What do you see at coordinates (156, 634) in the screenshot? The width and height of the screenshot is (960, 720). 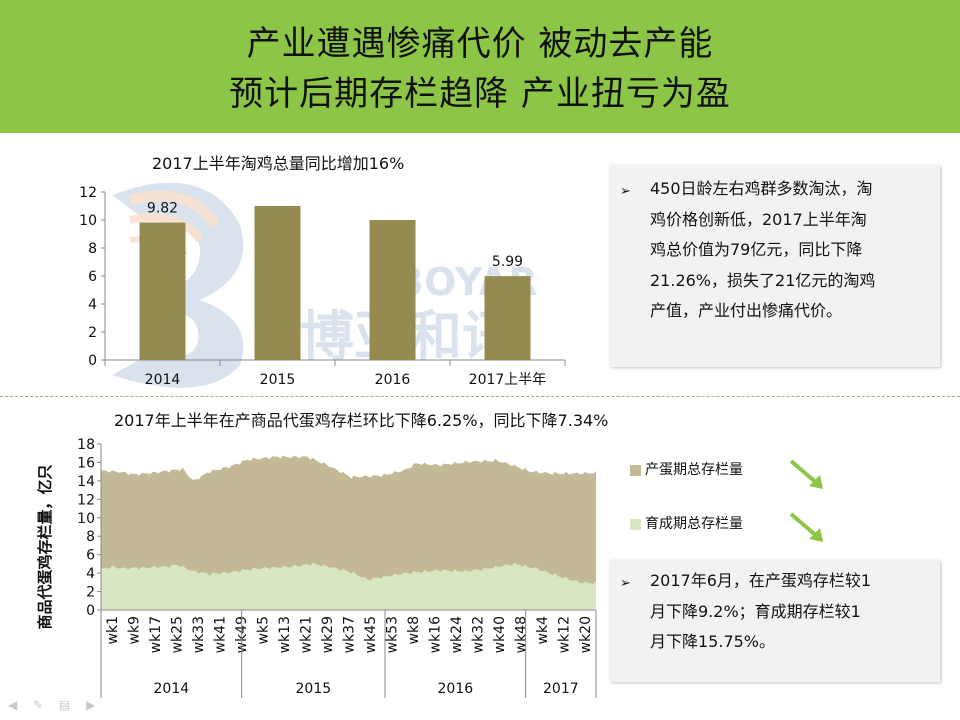 I see `x-tick-label: wk17` at bounding box center [156, 634].